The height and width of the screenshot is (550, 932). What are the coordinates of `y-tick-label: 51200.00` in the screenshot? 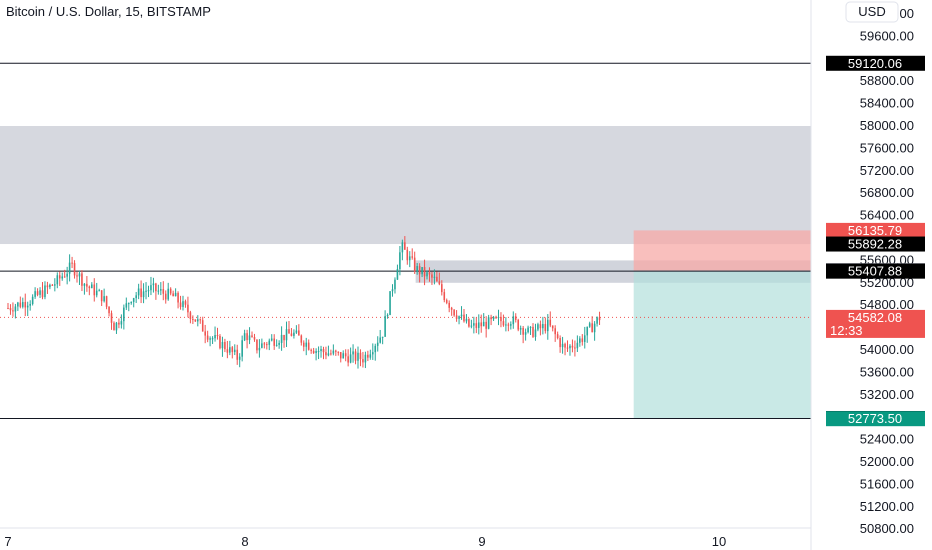 It's located at (887, 506).